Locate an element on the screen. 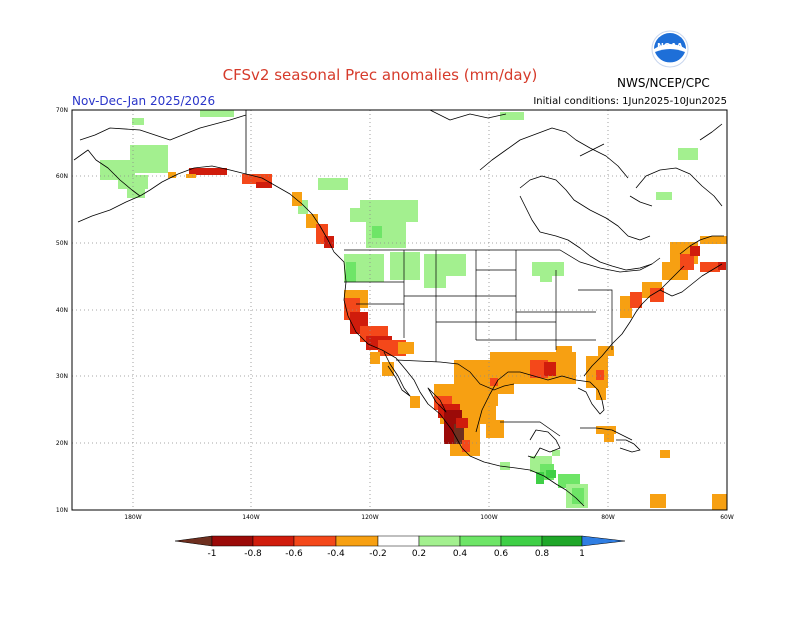 The image size is (800, 618). anomaly-us-southeast is located at coordinates (564, 373).